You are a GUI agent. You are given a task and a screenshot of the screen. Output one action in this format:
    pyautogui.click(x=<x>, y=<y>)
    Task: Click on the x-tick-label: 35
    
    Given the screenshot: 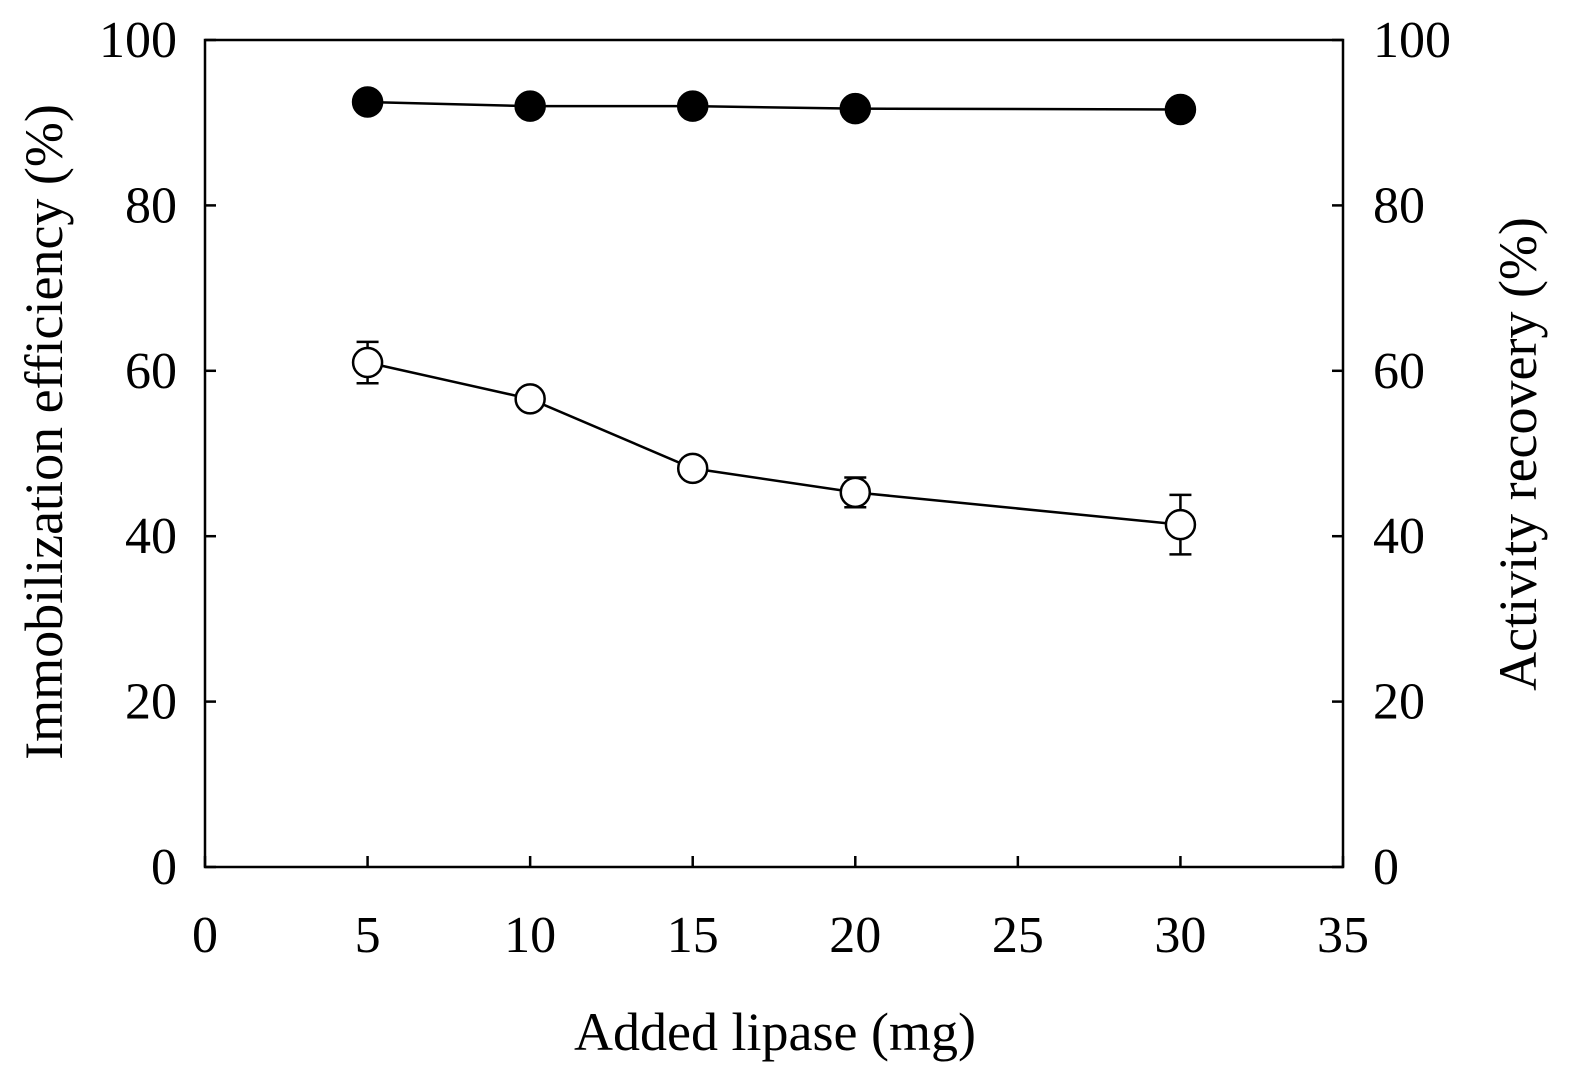 What is the action you would take?
    pyautogui.click(x=1343, y=935)
    